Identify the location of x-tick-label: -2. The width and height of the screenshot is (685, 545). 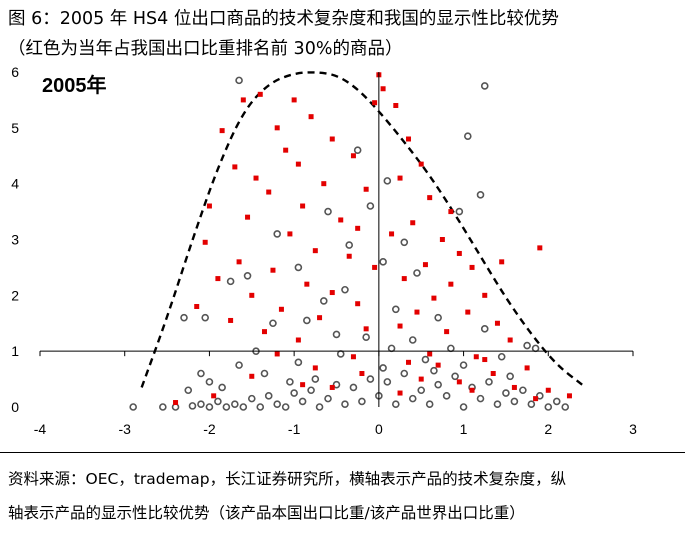
(209, 429).